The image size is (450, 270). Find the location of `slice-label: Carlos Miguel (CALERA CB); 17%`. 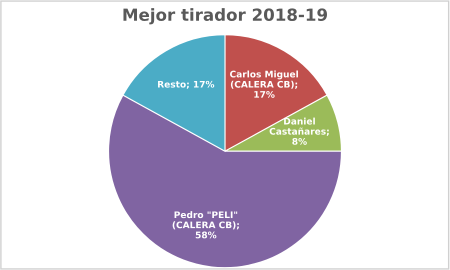

slice-label: Carlos Miguel (CALERA CB); 17% is located at coordinates (264, 84).